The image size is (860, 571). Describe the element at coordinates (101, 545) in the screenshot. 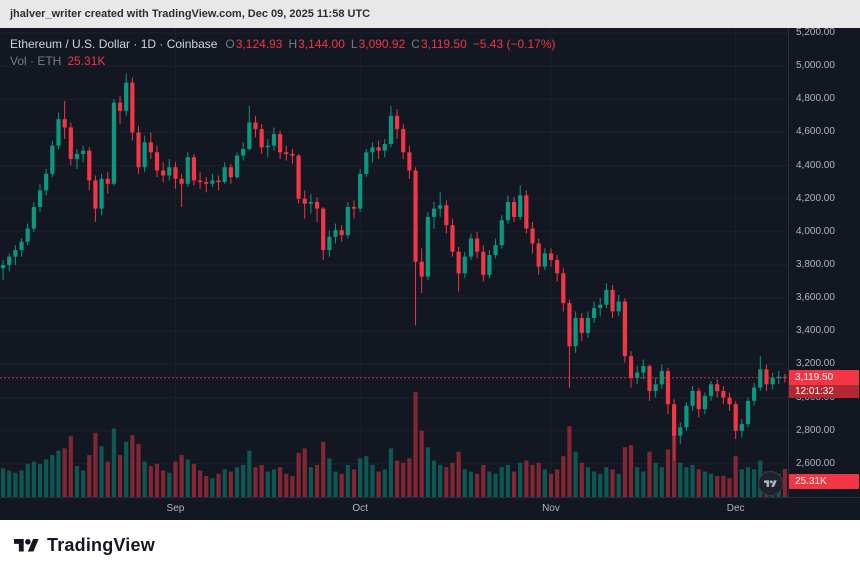

I see `tradingview-brand-text: TradingView` at that location.